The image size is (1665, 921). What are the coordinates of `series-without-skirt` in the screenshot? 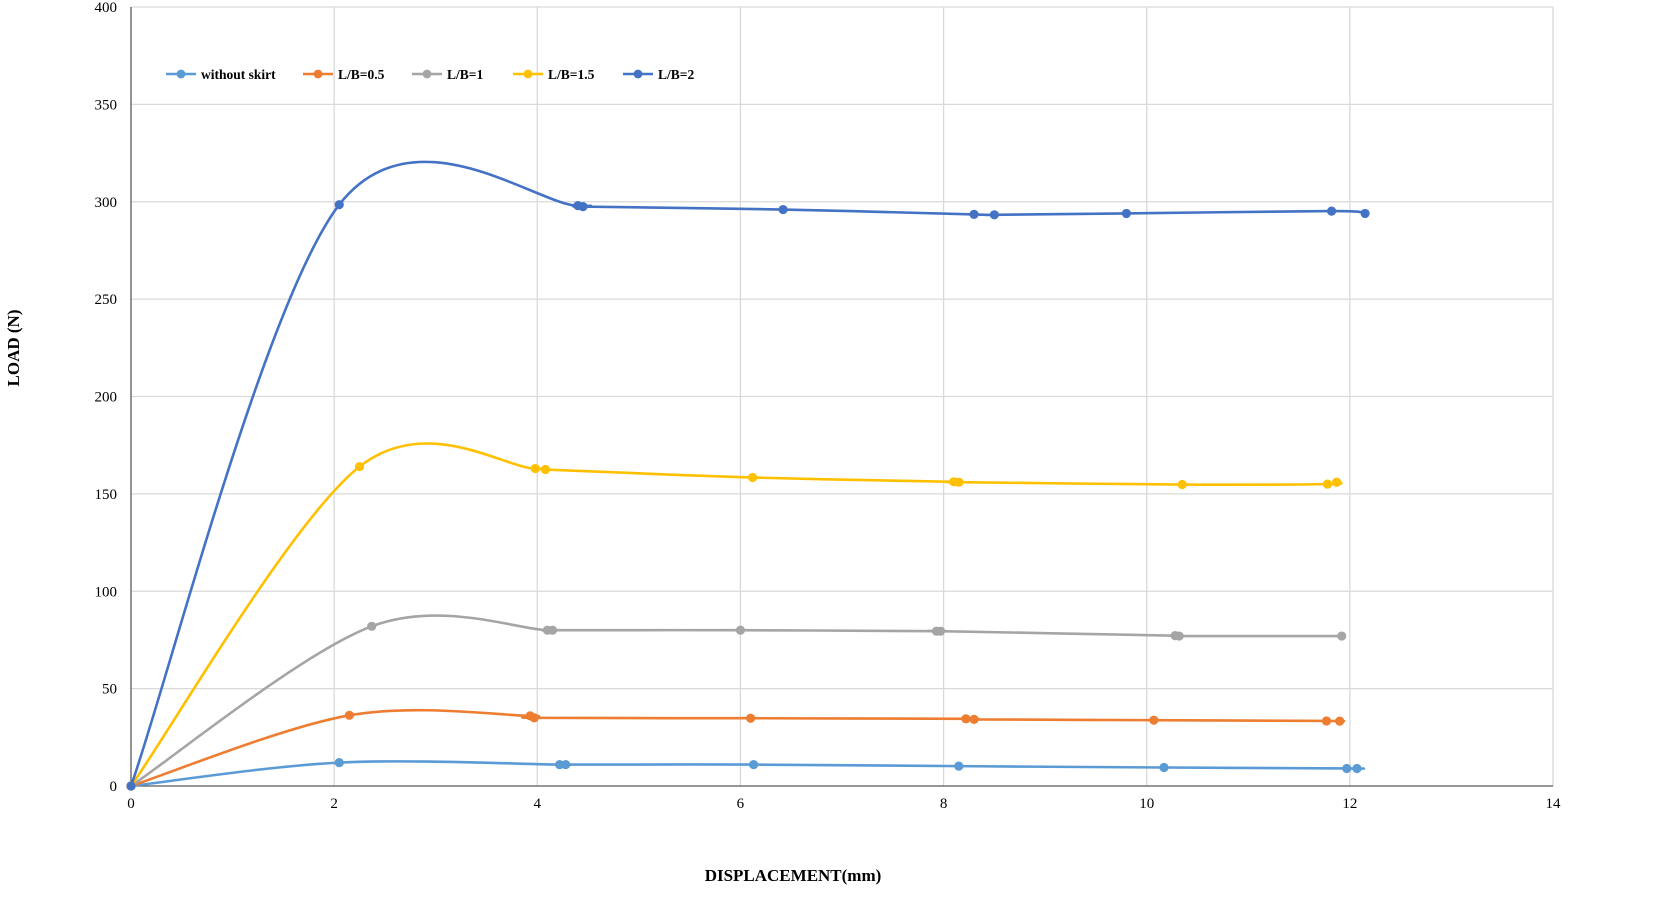 It's located at (746, 774).